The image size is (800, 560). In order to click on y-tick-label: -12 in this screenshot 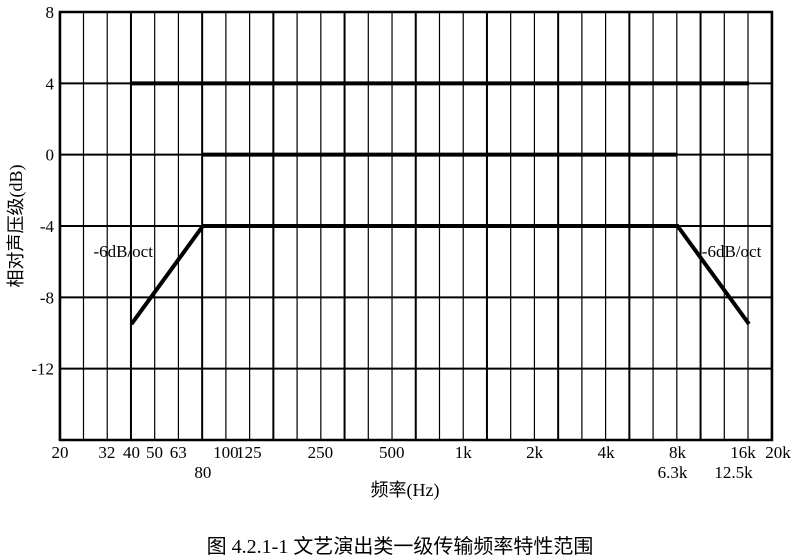, I will do `click(42, 369)`.